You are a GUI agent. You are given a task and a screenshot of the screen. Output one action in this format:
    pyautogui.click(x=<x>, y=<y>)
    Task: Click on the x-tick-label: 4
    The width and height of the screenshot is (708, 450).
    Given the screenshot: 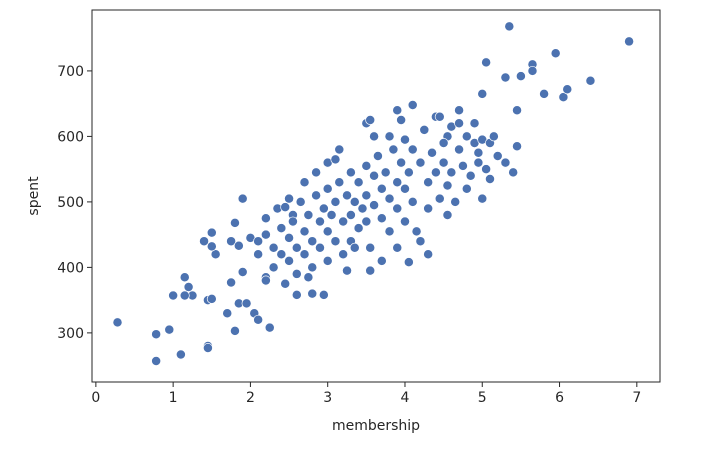 What is the action you would take?
    pyautogui.click(x=405, y=398)
    